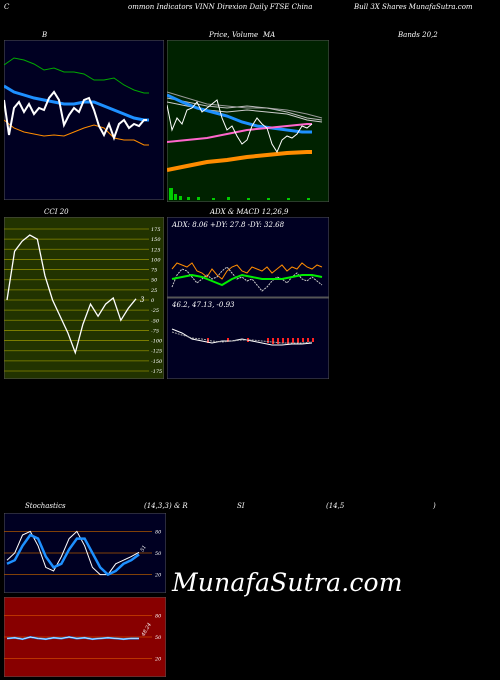  I want to click on watermark: MunafaSutra.com, so click(287, 582).